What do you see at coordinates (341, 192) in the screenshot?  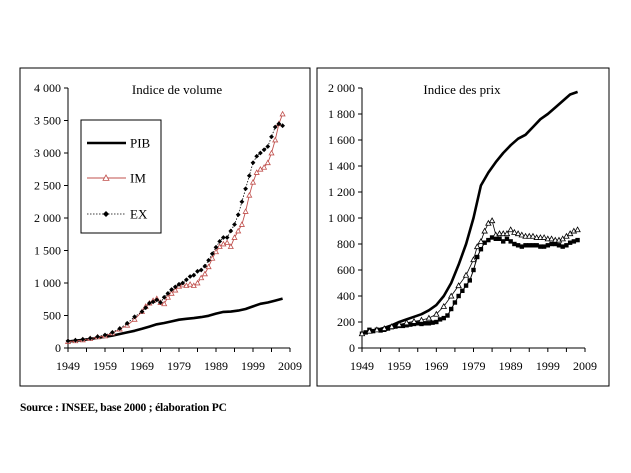 I see `y-tick-label: 1 200` at bounding box center [341, 192].